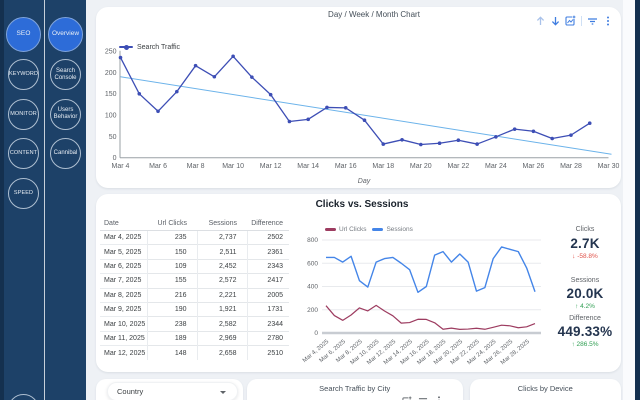  I want to click on legend-sessions: Sessions, so click(392, 229).